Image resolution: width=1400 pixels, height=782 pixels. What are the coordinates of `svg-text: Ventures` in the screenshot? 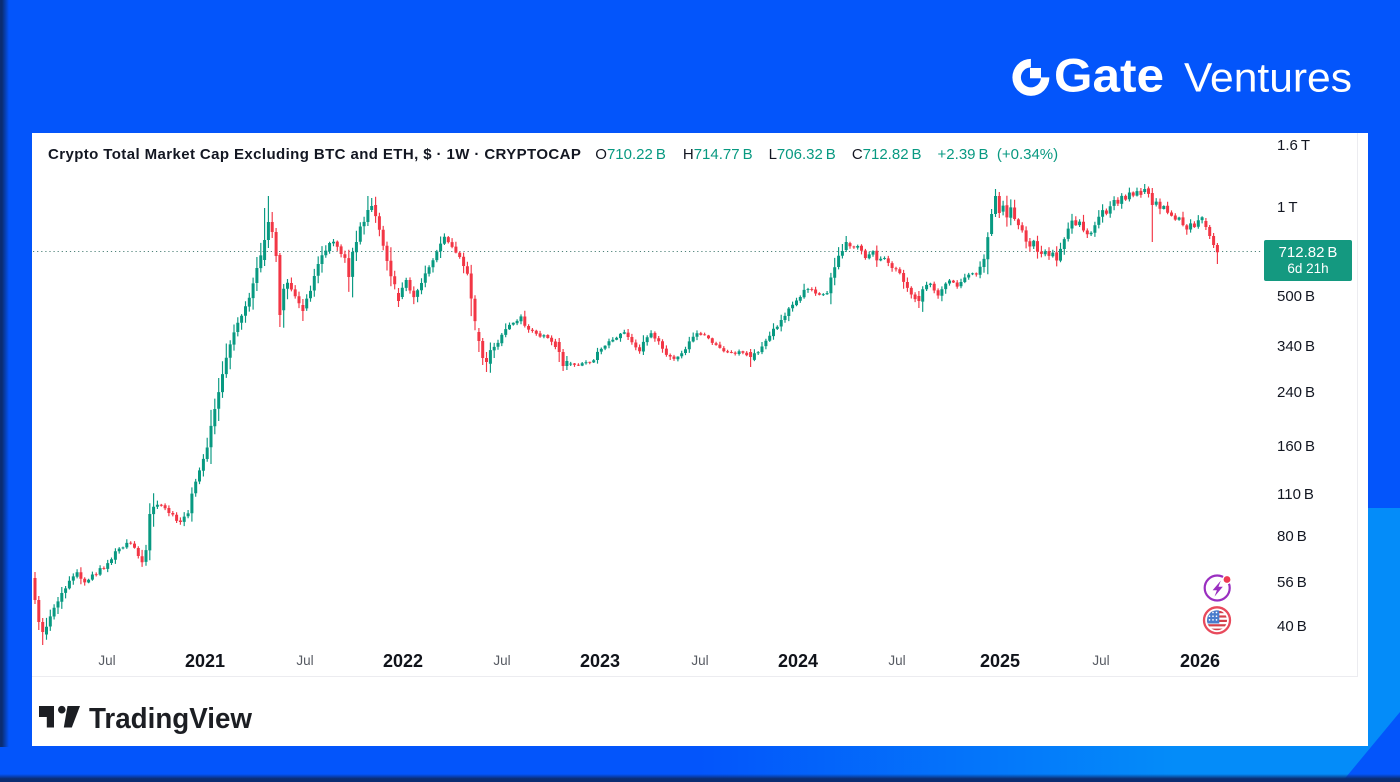 It's located at (1268, 78).